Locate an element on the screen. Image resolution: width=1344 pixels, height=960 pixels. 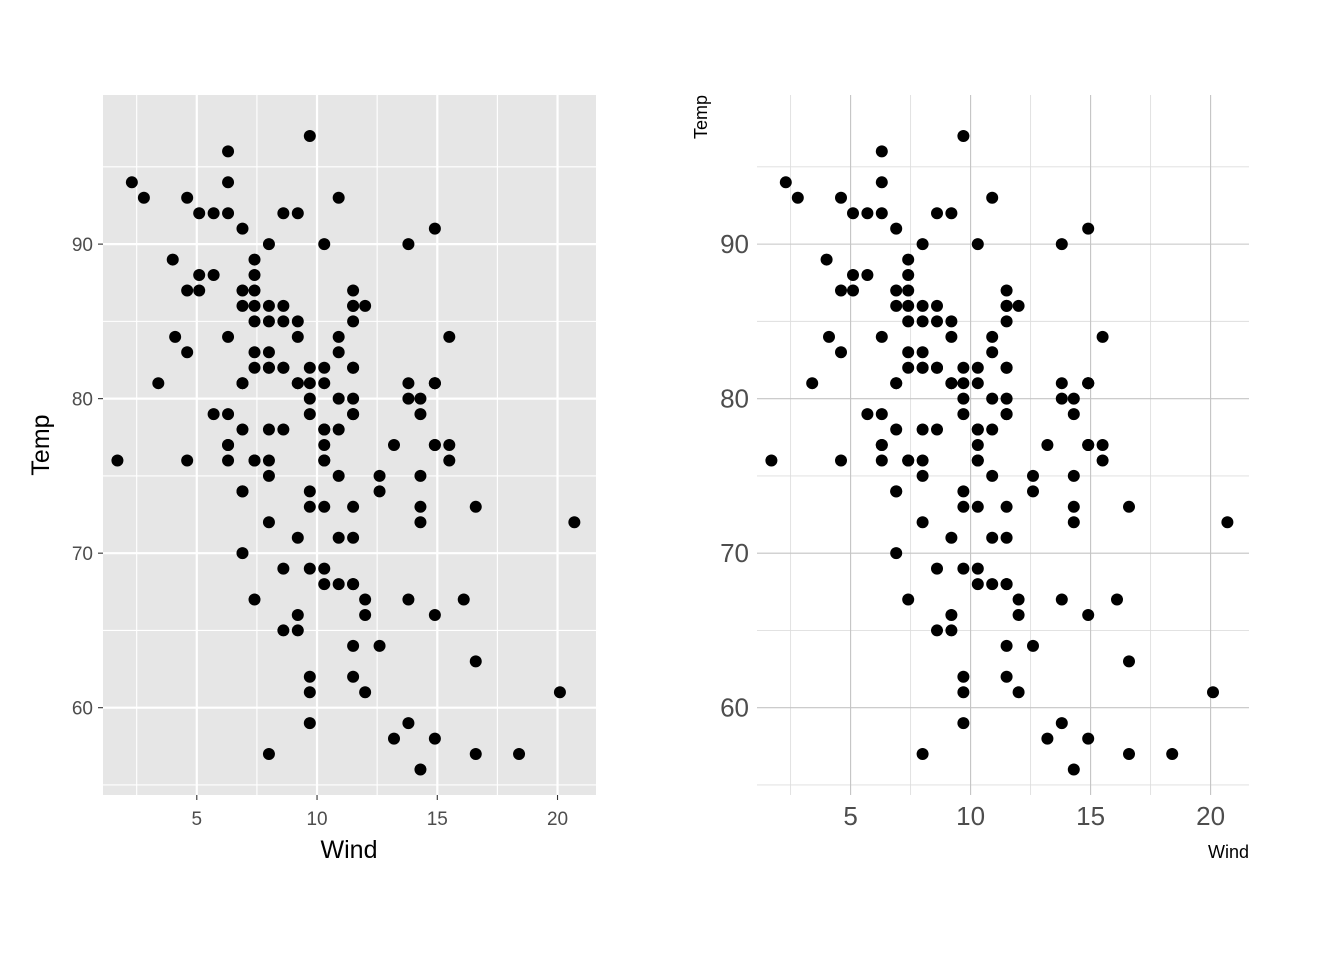
x-tick-label: 5 is located at coordinates (197, 819).